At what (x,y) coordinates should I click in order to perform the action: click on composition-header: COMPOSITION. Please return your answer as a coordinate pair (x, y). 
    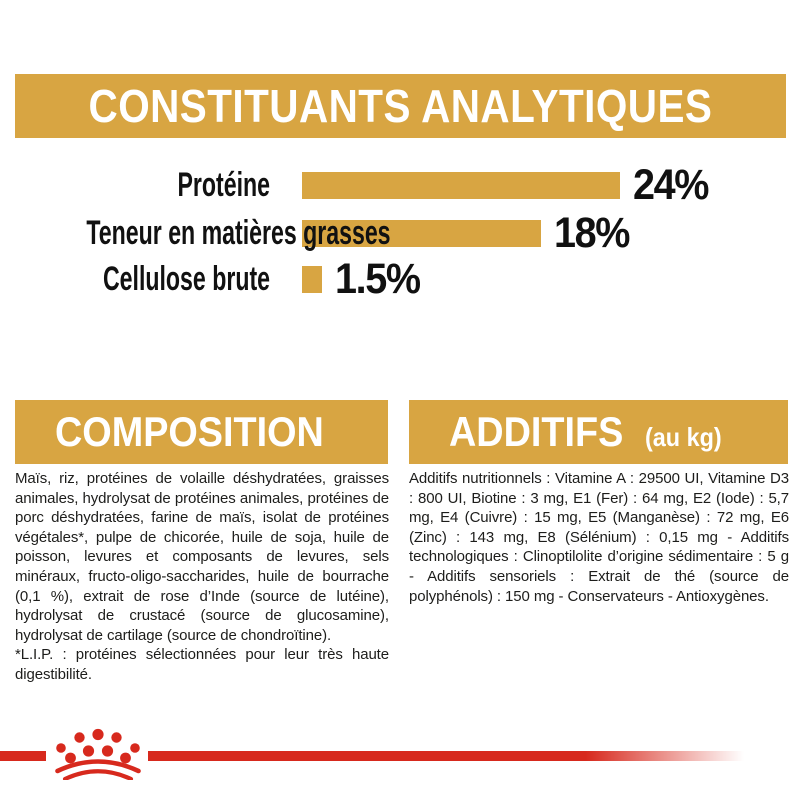
    Looking at the image, I should click on (201, 432).